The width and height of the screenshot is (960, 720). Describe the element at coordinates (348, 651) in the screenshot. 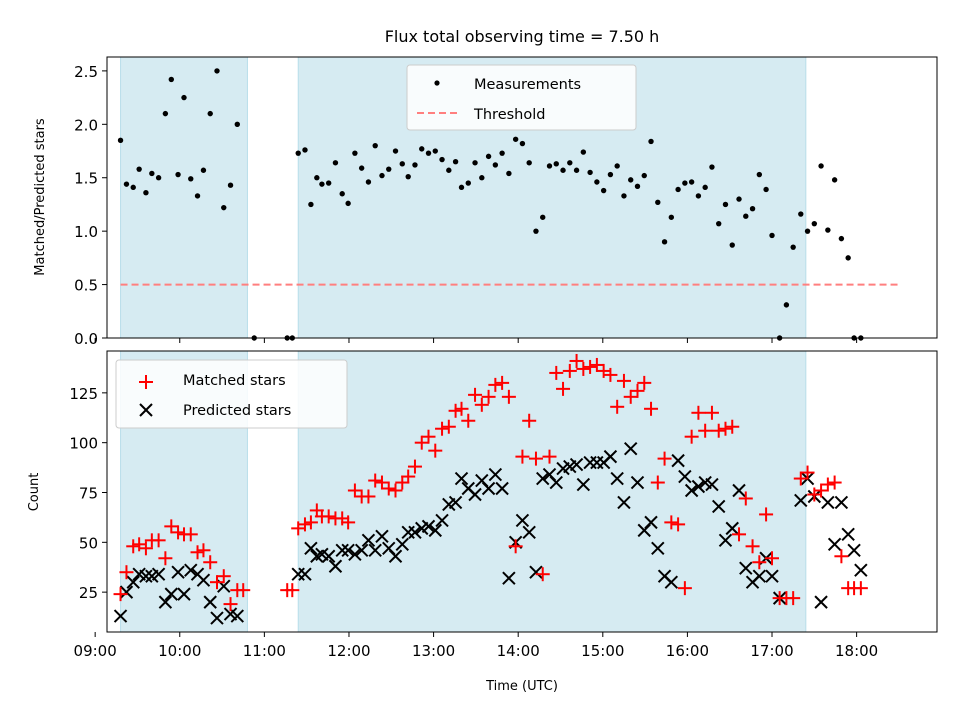

I see `x-tick-label: 12:00` at that location.